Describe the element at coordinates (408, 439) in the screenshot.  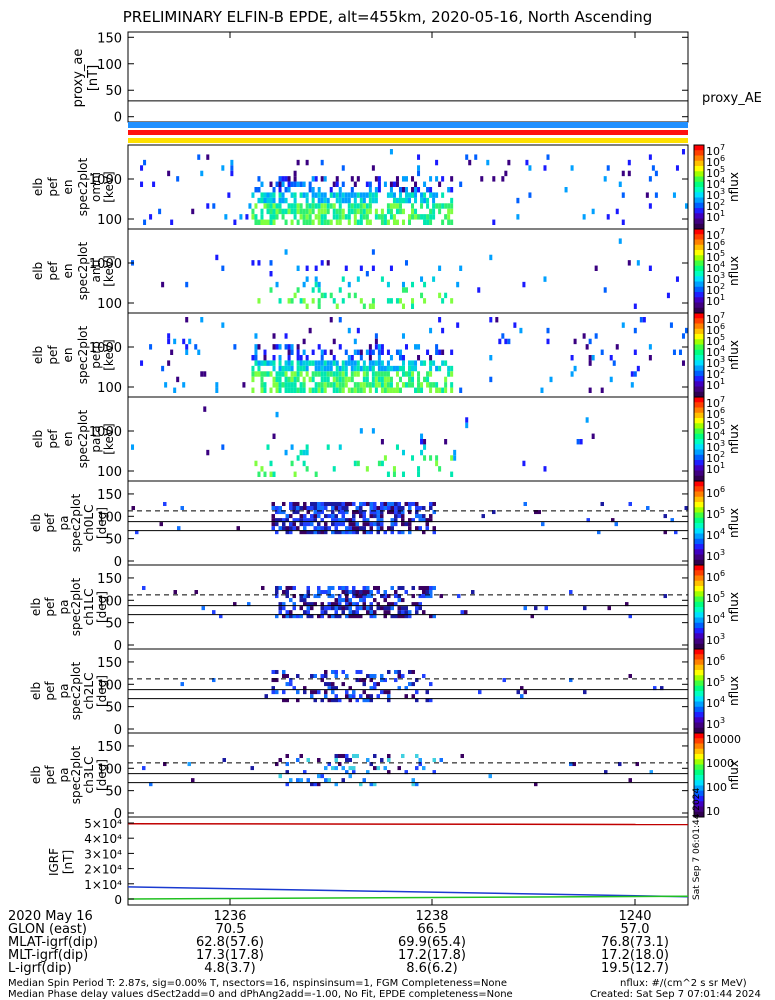
I see `panel-bg` at that location.